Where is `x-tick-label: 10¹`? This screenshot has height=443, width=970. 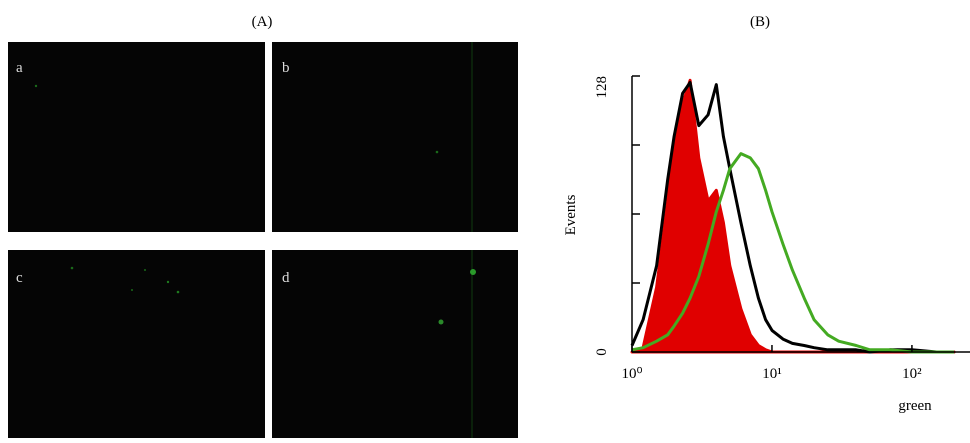 x-tick-label: 10¹ is located at coordinates (772, 374).